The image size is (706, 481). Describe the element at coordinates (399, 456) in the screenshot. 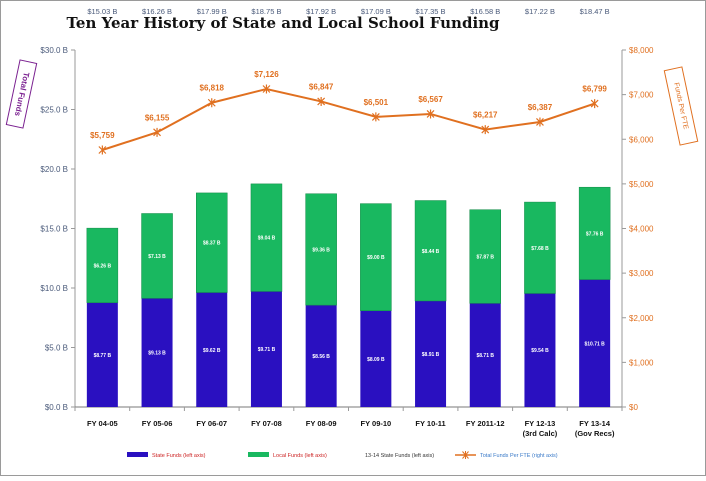

I see `legend-label-13-14-state: 13-14 State Funds (left axis)` at that location.